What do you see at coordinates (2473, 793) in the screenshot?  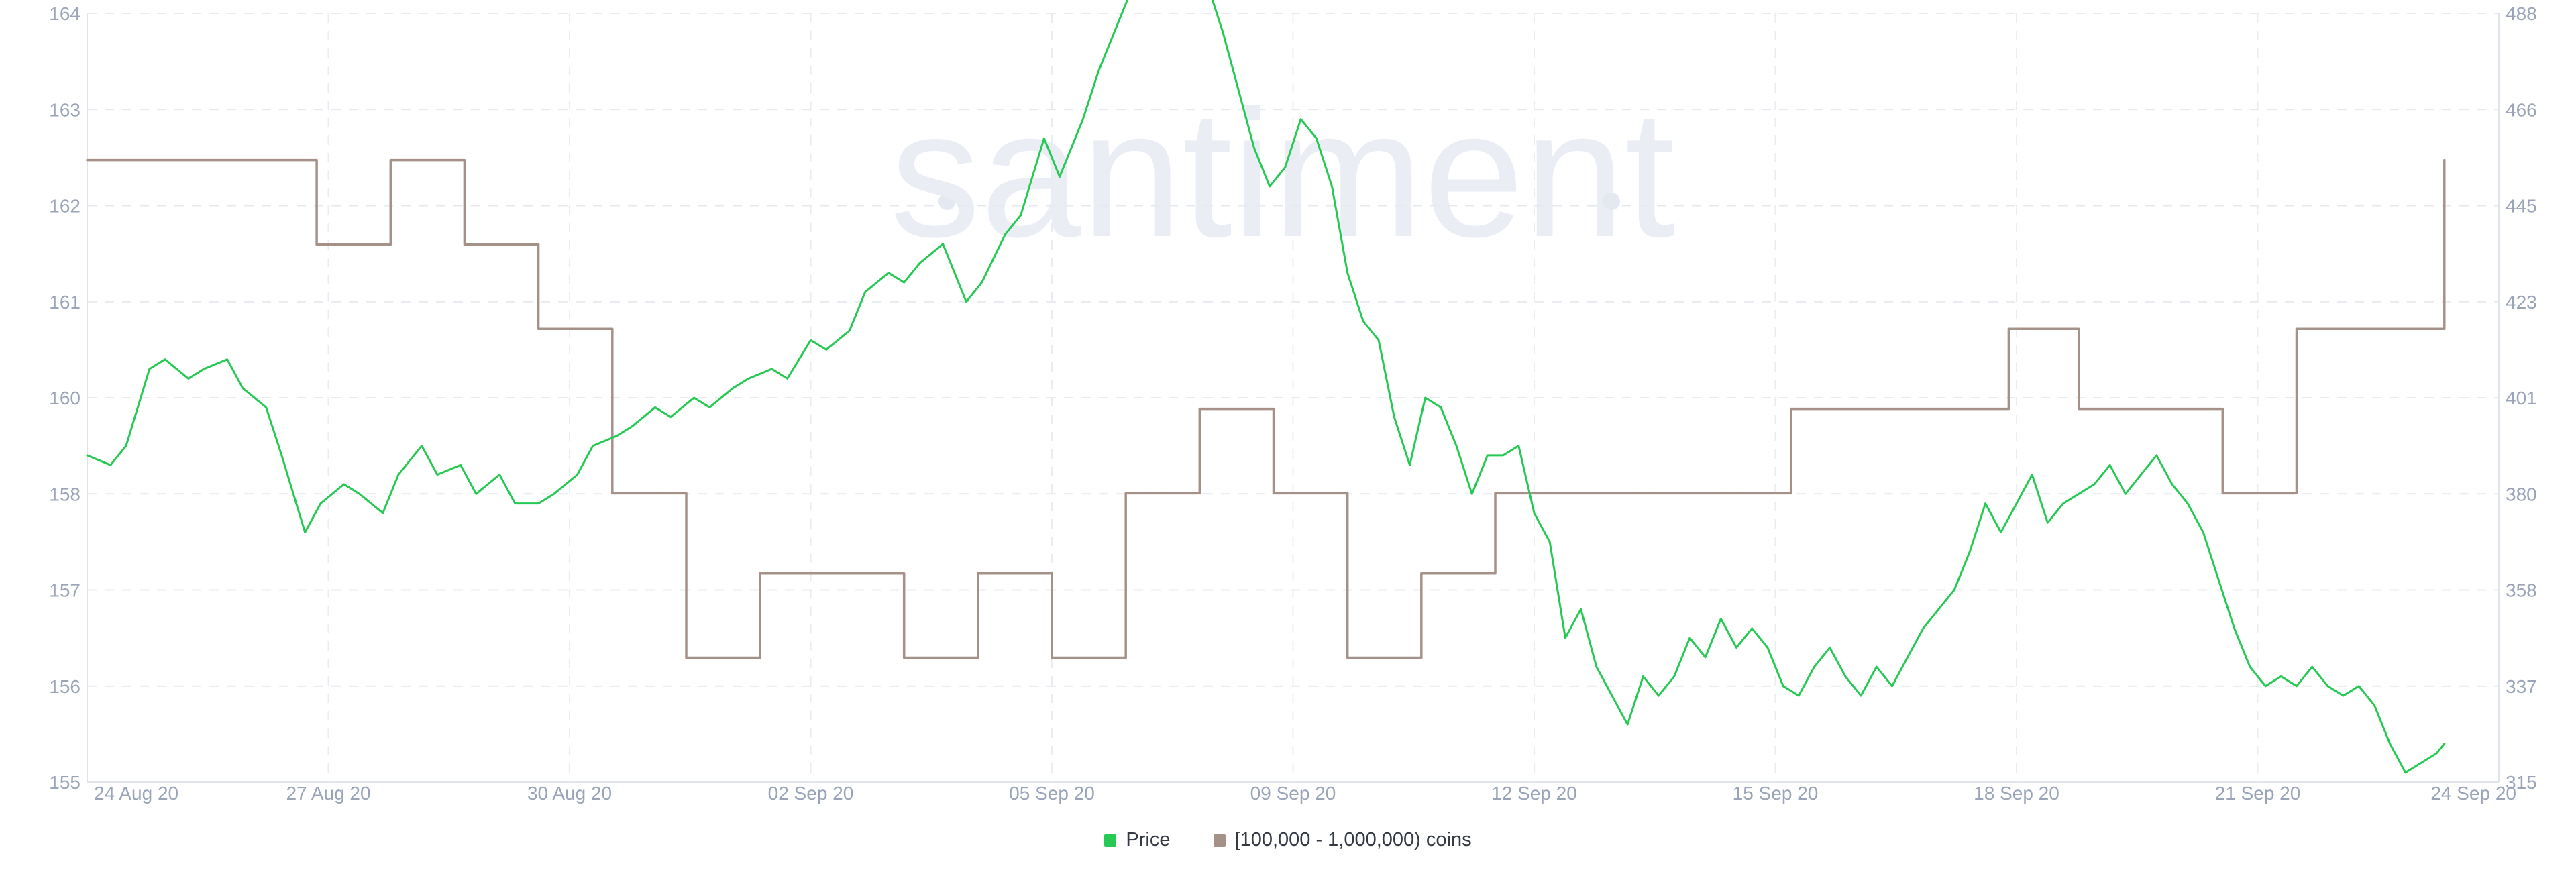 I see `x-tick-label: 24 Sep 20` at bounding box center [2473, 793].